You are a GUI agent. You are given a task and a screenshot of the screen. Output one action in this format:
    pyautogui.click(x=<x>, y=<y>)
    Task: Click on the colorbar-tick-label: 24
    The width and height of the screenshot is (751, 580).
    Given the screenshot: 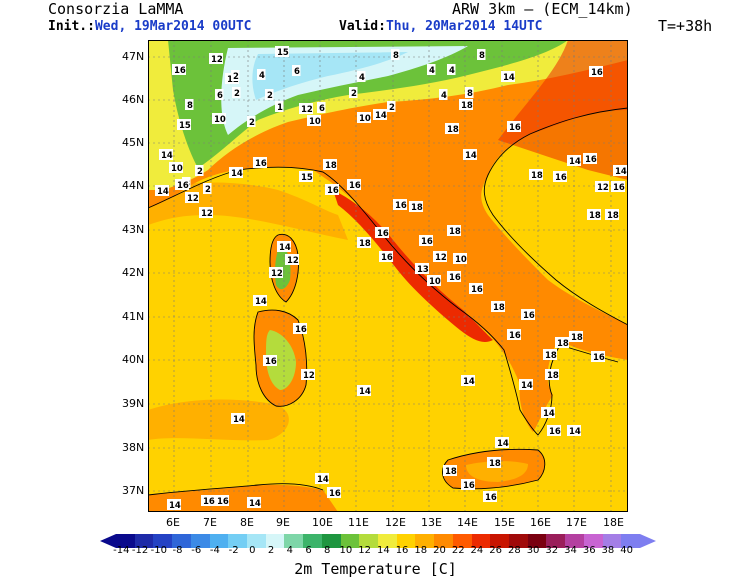 What is the action you would take?
    pyautogui.click(x=477, y=550)
    